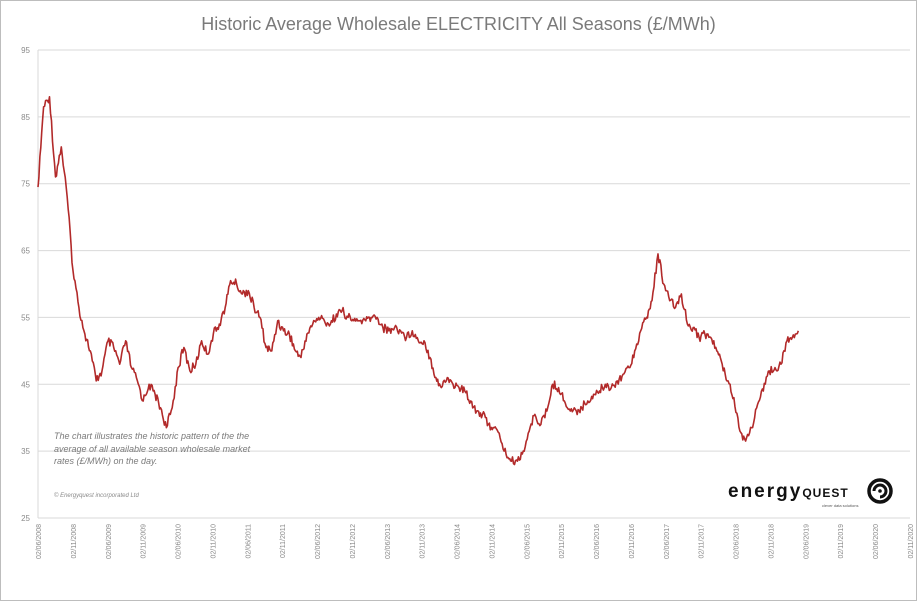 Image resolution: width=917 pixels, height=601 pixels. What do you see at coordinates (144, 541) in the screenshot?
I see `x-tick-label: 02/11/2009` at bounding box center [144, 541].